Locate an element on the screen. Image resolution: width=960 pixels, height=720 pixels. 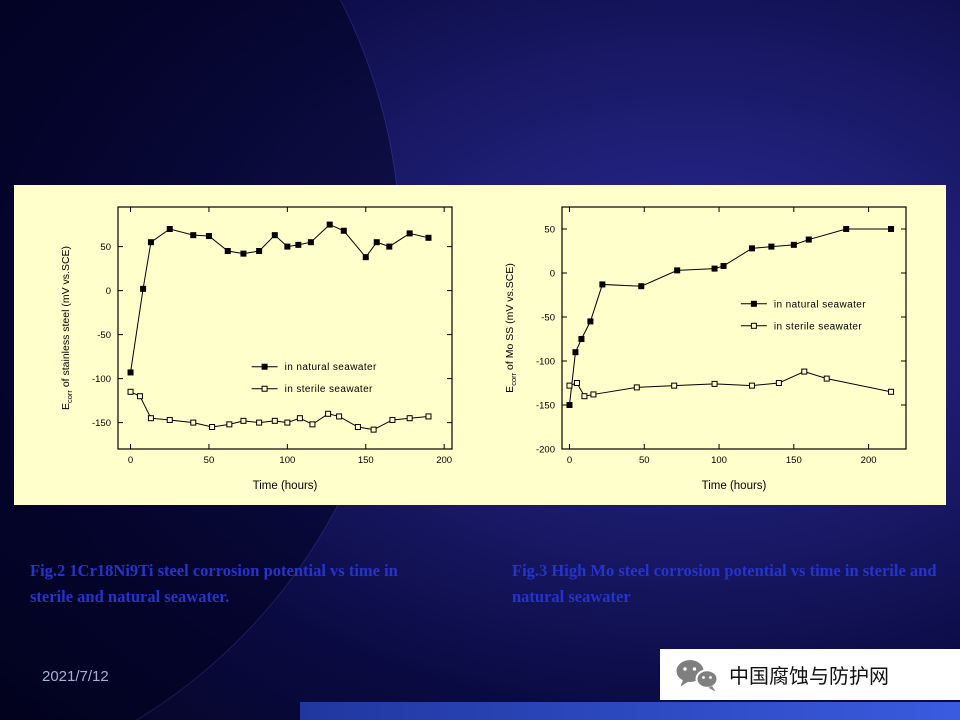
svg-text:Ecorr of stainless steel (mV v: Ecorr of stainless steel (mV vs.SCE) is located at coordinates (67, 328).